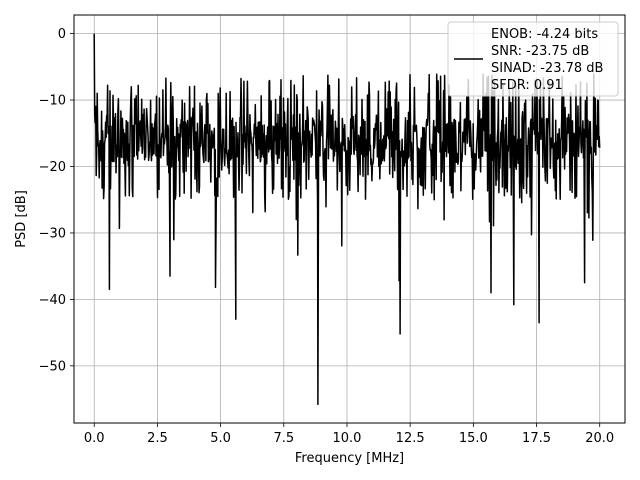 This screenshot has width=640, height=480. What do you see at coordinates (473, 438) in the screenshot?
I see `x-tick-label: 15.0` at bounding box center [473, 438].